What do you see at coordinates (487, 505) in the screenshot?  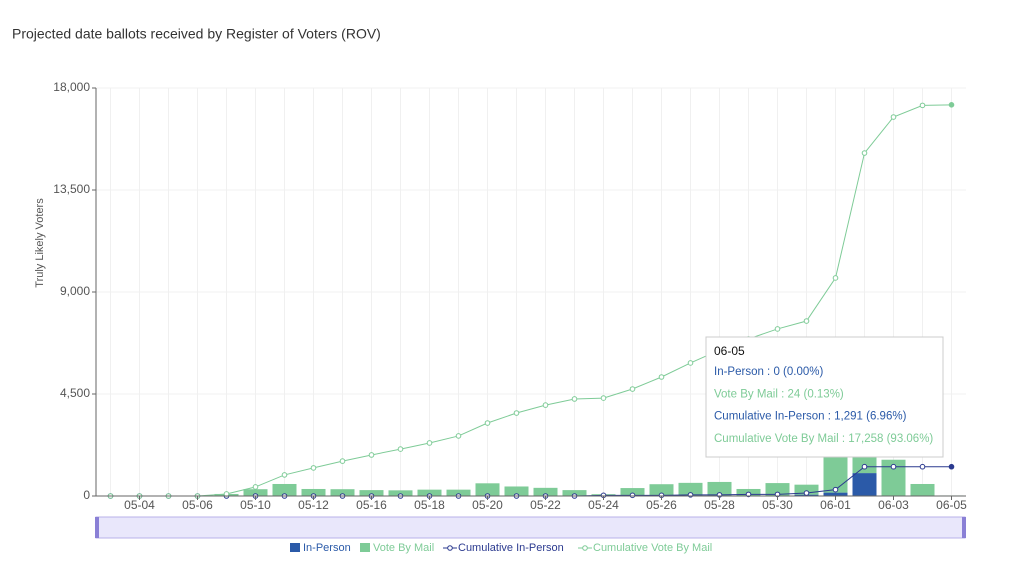 I see `x-tick-label: 05-20` at bounding box center [487, 505].